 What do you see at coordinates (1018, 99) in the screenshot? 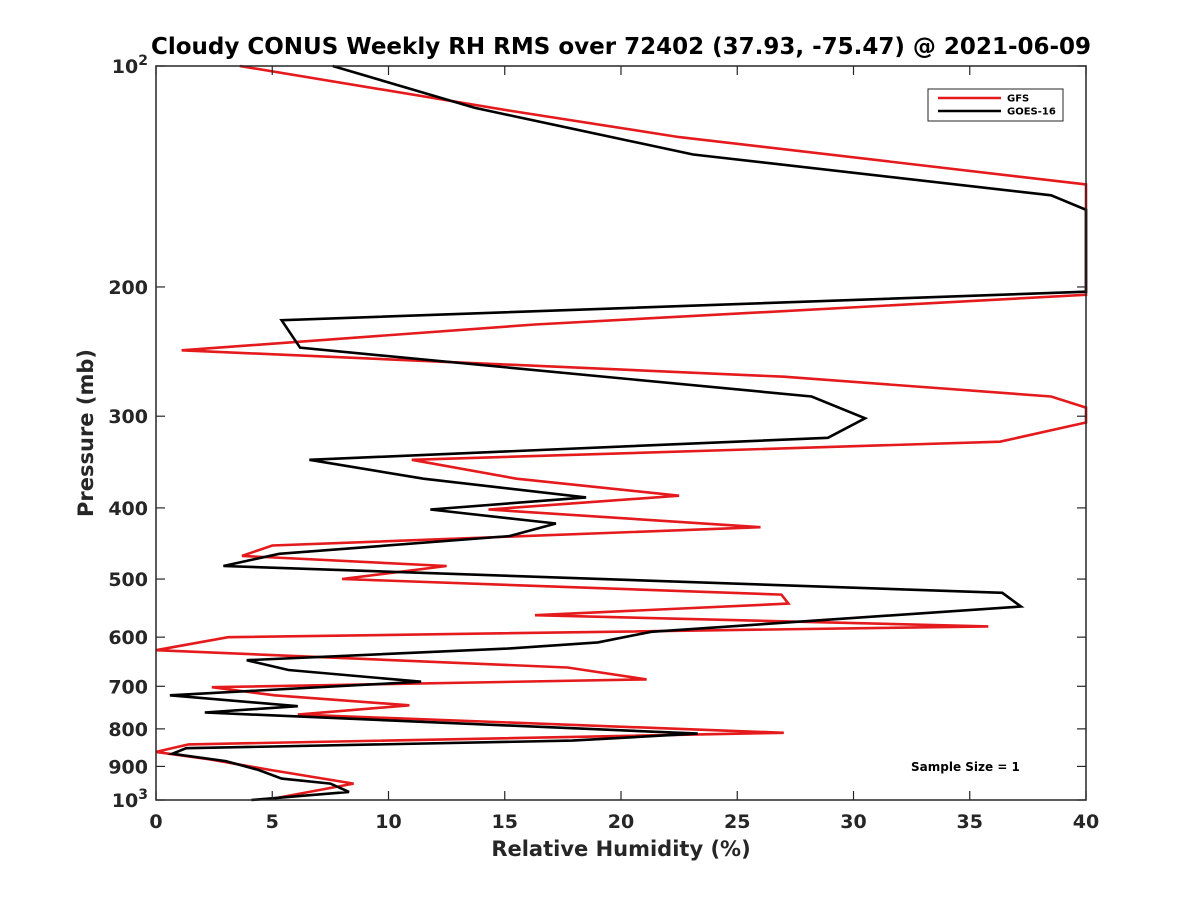
I see `legend-label-gfs: GFS` at bounding box center [1018, 99].